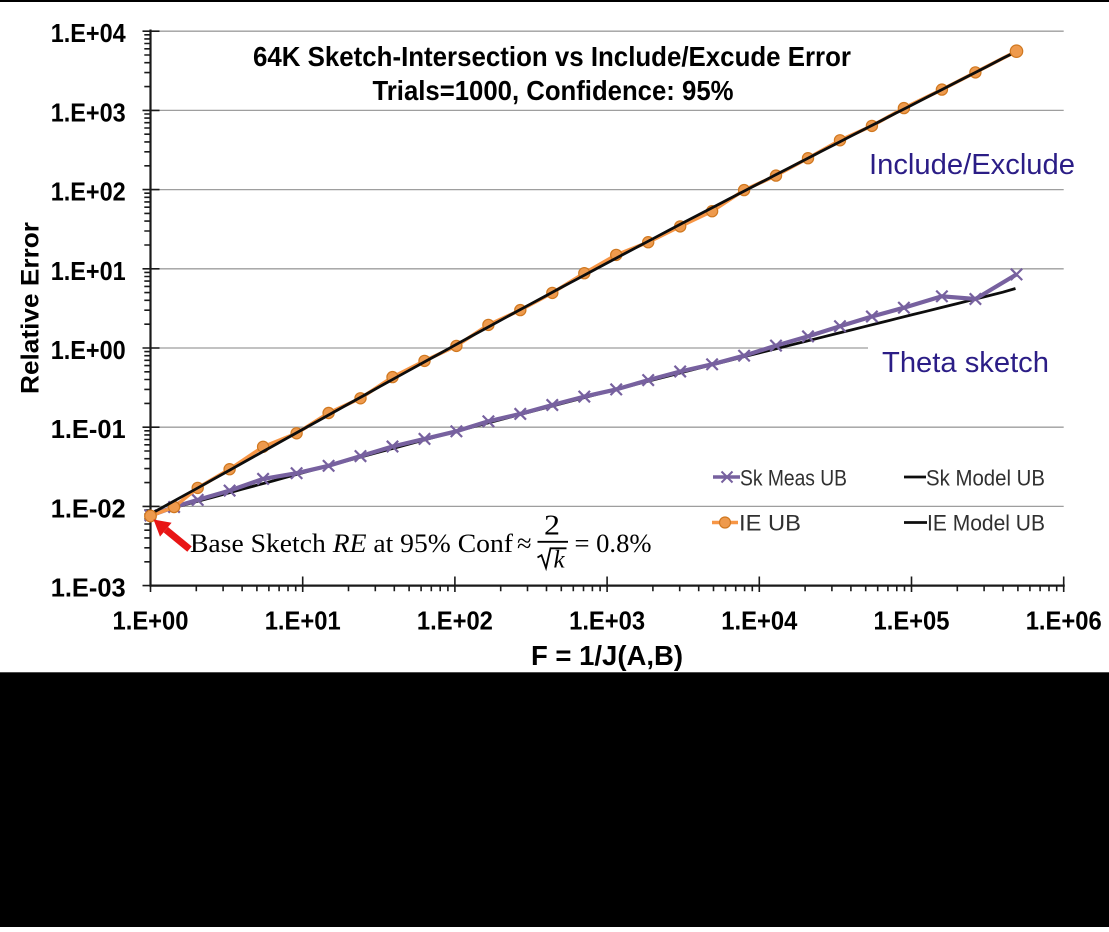 This screenshot has height=932, width=1109. Describe the element at coordinates (613, 543) in the screenshot. I see `svg-text: = 0.8%` at that location.